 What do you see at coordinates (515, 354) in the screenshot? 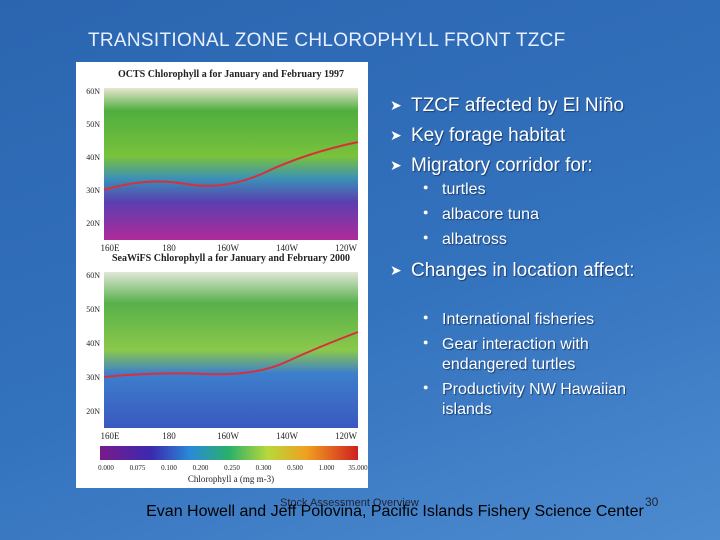
I see `sub-bullet-text: Gear interaction with endangered turtles` at bounding box center [515, 354].